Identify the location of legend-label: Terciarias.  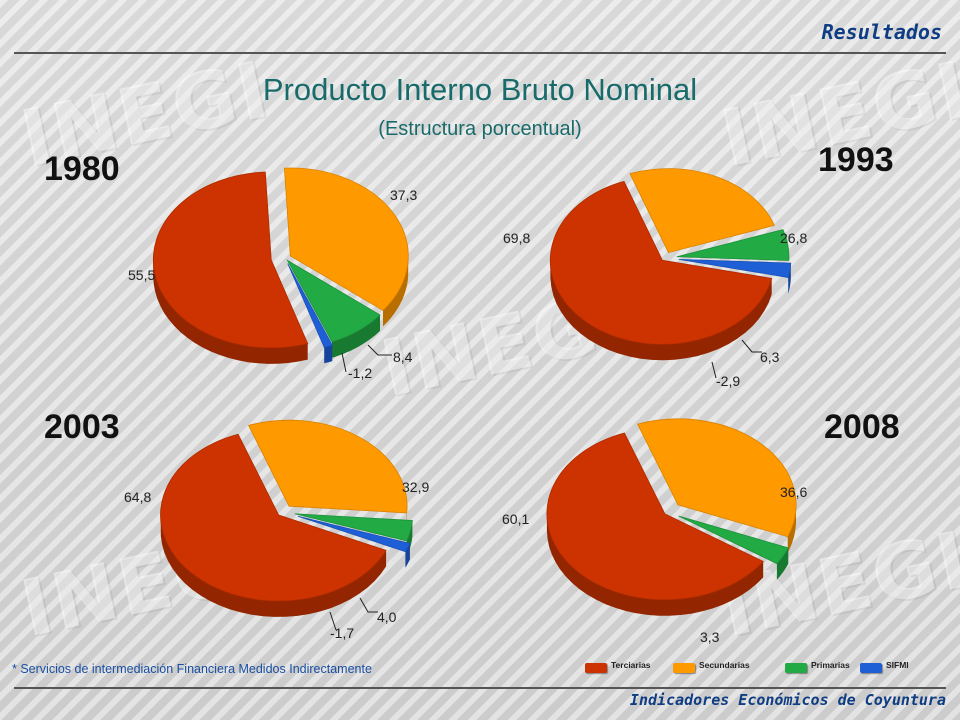
(631, 665).